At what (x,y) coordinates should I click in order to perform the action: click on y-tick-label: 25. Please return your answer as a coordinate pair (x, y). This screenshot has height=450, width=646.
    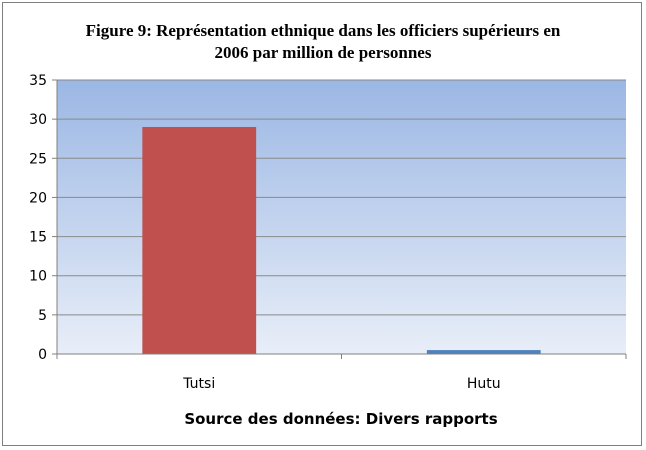
    Looking at the image, I should click on (38, 159).